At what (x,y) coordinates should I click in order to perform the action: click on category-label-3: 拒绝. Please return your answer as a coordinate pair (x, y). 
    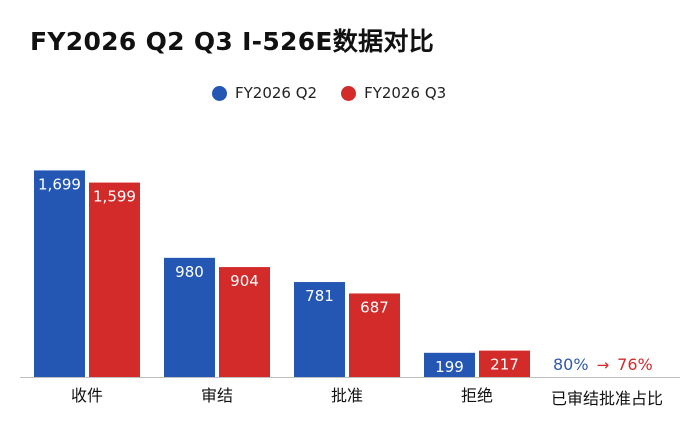
    Looking at the image, I should click on (477, 395).